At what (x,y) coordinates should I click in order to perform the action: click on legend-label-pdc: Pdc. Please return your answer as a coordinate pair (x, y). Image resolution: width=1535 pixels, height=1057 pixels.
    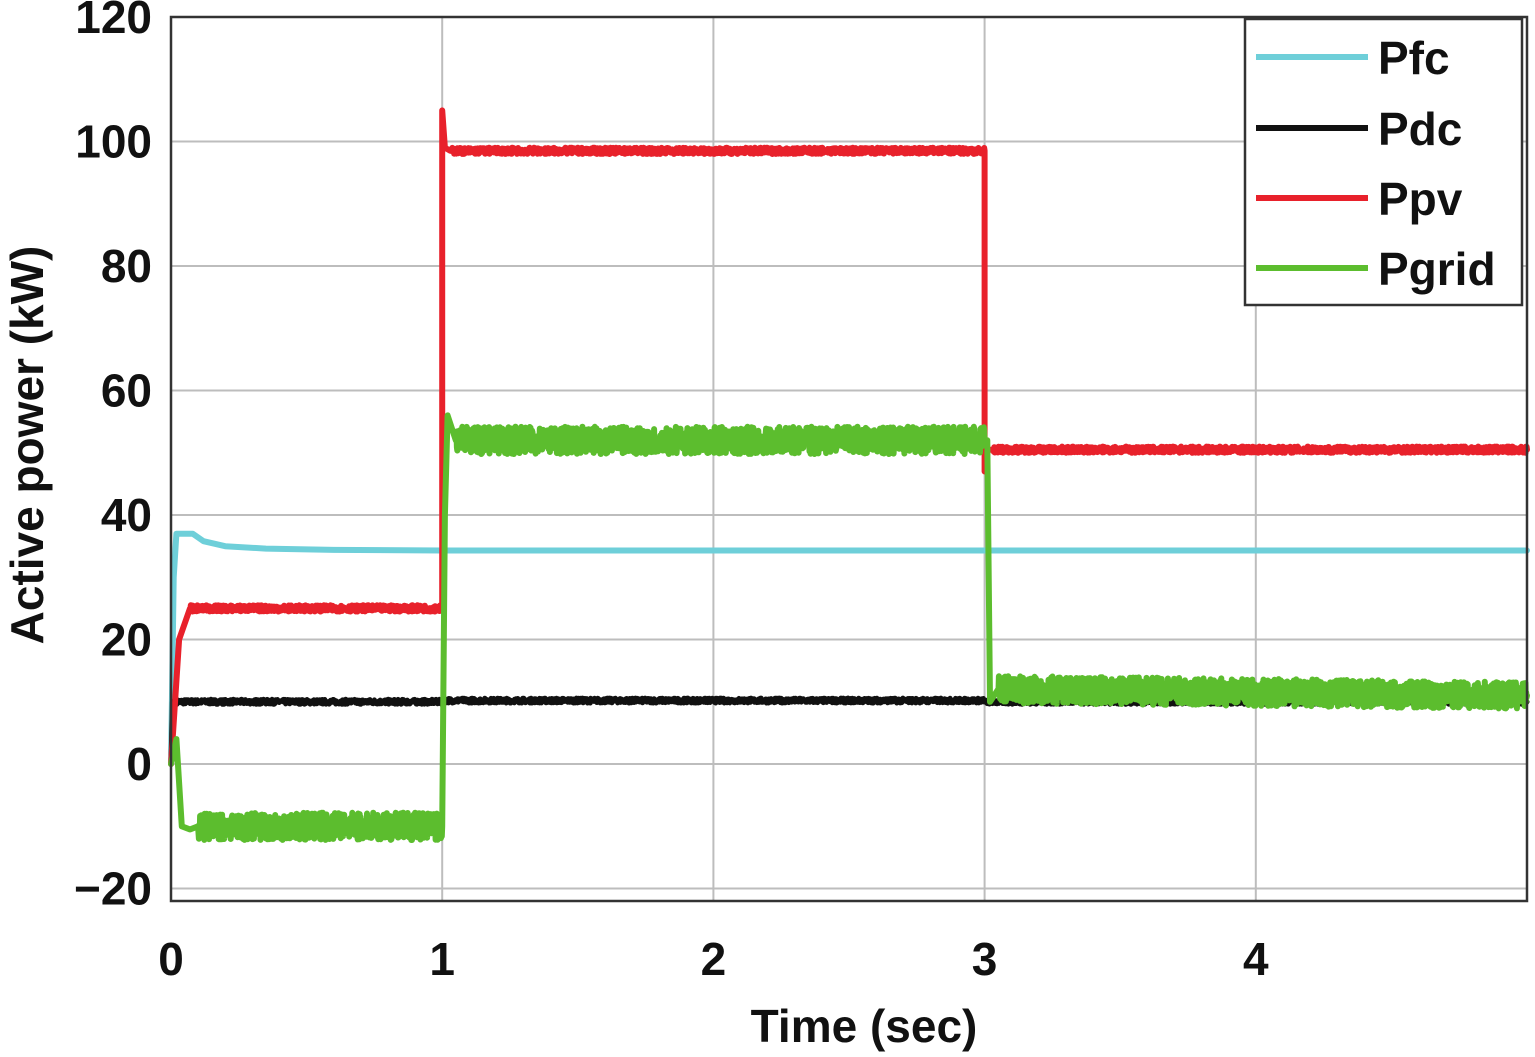
    Looking at the image, I should click on (1420, 129).